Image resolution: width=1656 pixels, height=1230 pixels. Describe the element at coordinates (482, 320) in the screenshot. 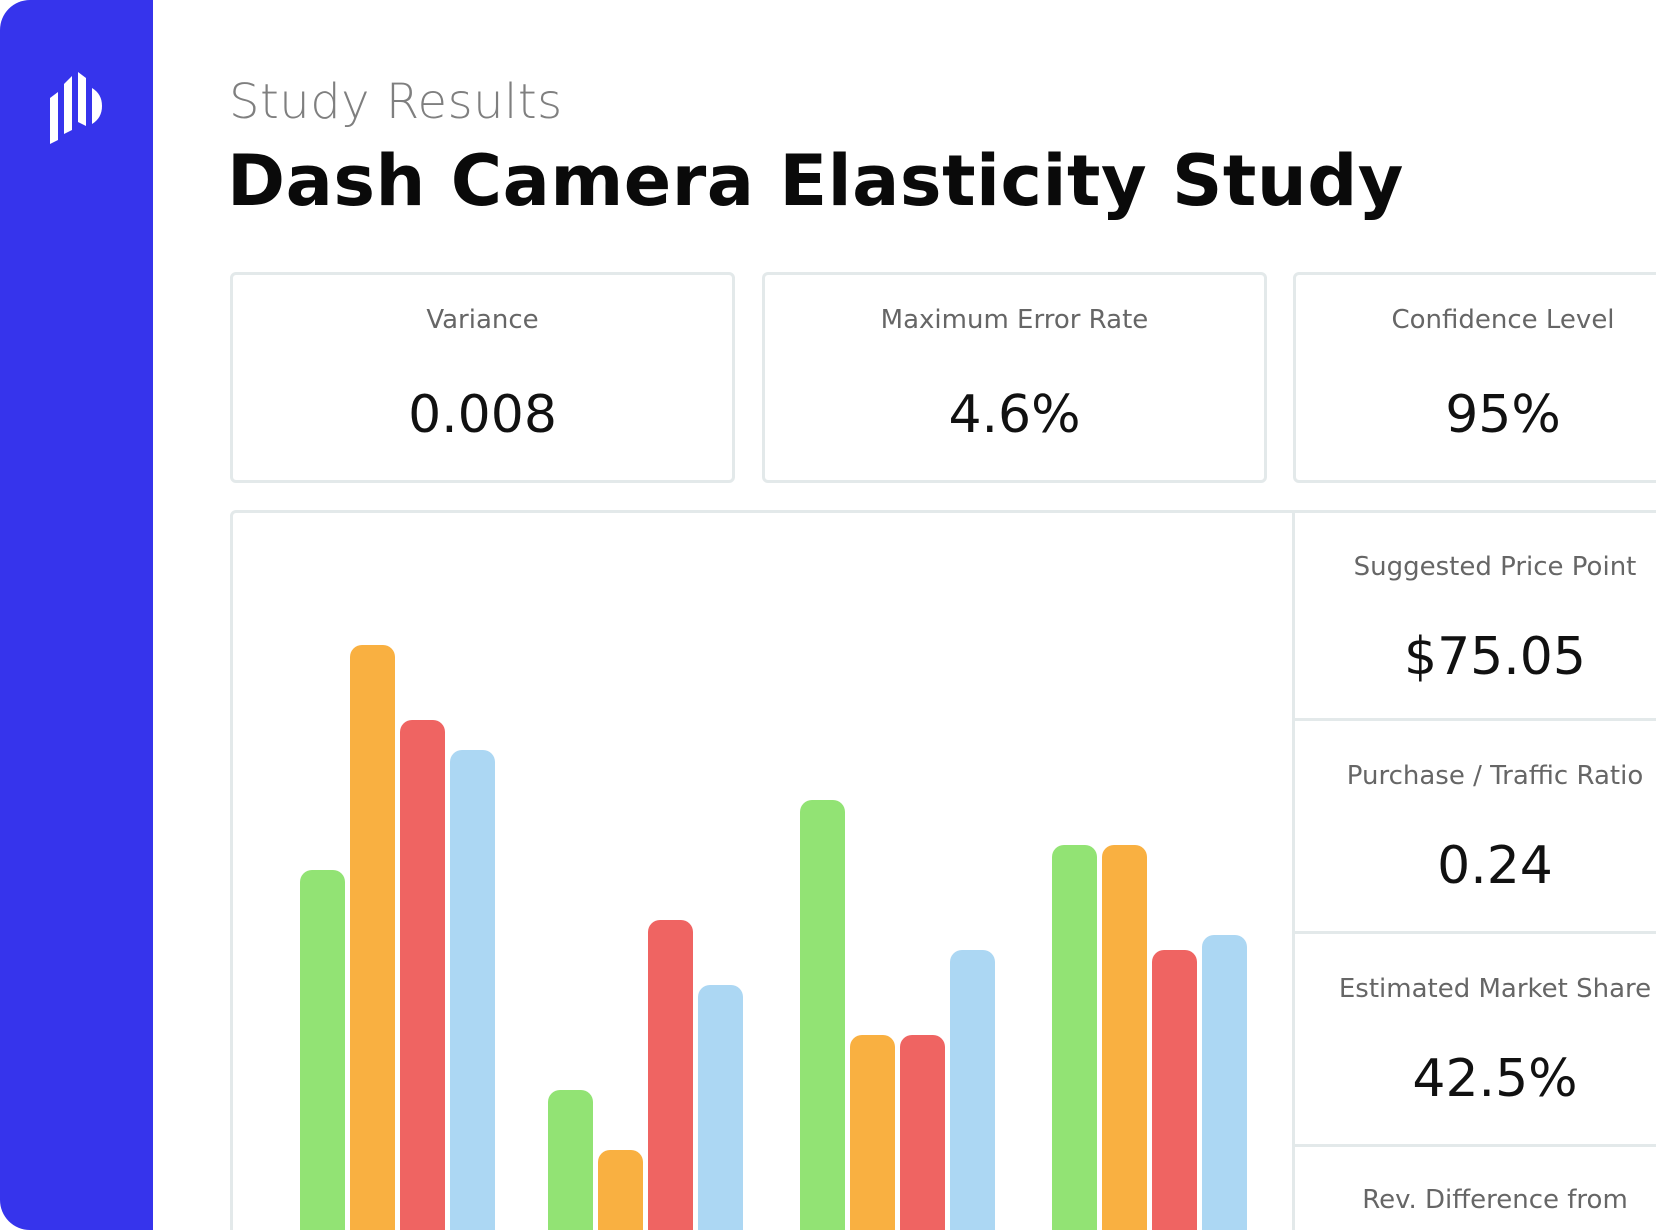

I see `stat-label: Variance` at that location.